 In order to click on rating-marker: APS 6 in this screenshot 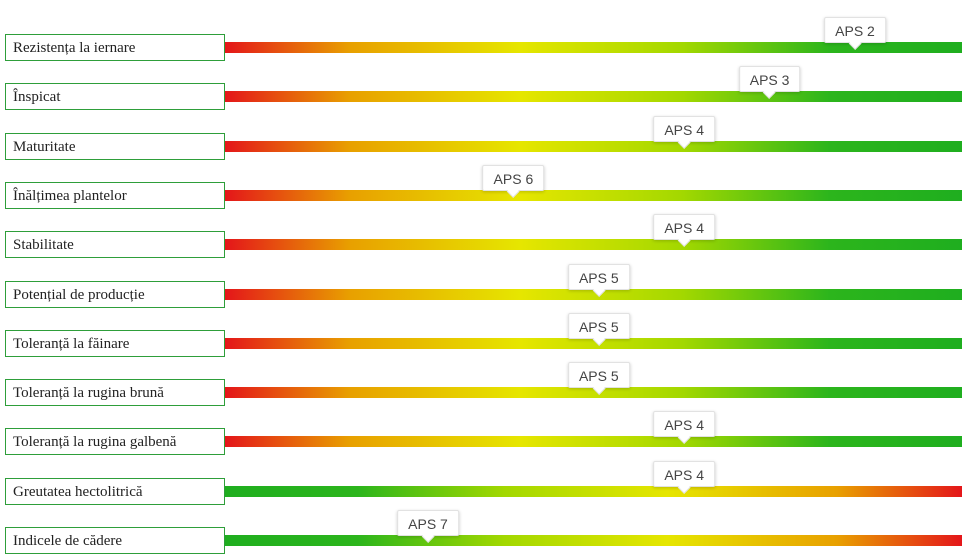, I will do `click(513, 181)`.